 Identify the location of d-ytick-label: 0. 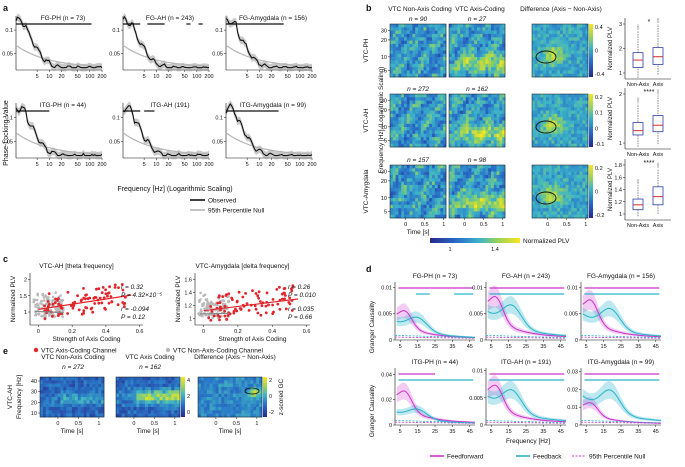
(390, 341).